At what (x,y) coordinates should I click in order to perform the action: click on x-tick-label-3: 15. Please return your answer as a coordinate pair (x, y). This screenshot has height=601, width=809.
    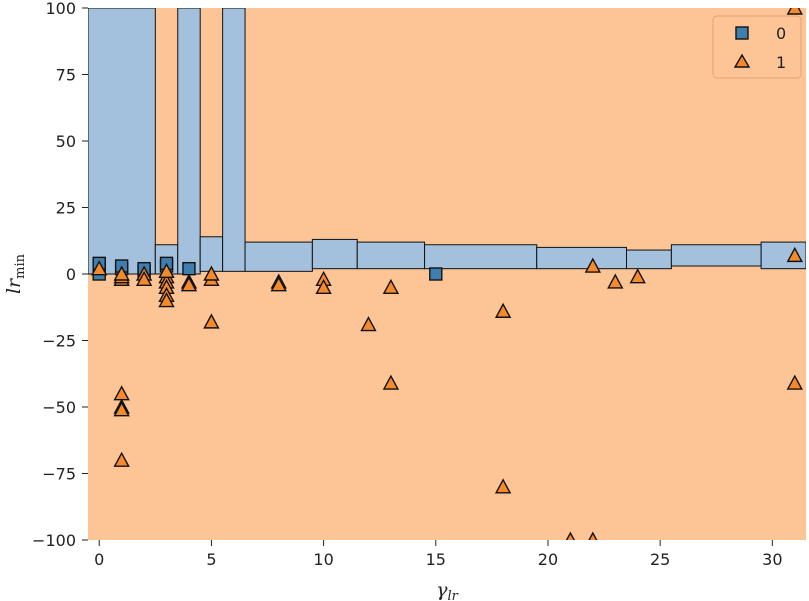
    Looking at the image, I should click on (436, 559).